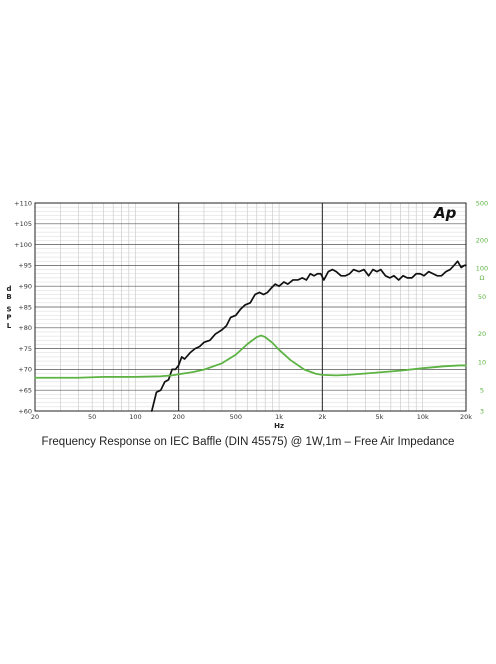 The image size is (496, 664). I want to click on x-axis-label: Hz, so click(279, 426).